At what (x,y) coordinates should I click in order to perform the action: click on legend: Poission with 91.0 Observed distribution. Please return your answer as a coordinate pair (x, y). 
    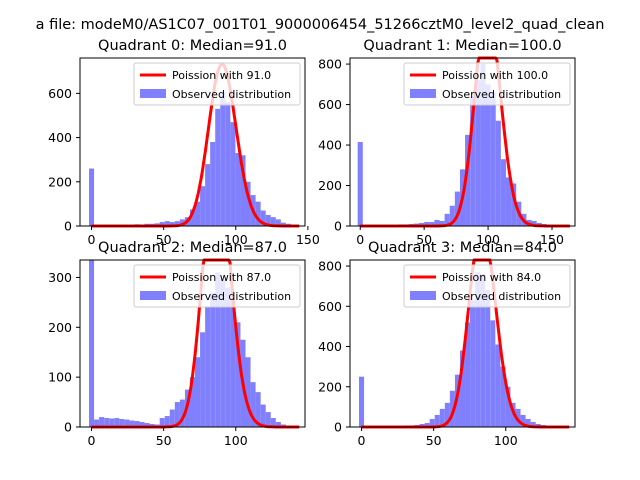
    Looking at the image, I should click on (217, 84).